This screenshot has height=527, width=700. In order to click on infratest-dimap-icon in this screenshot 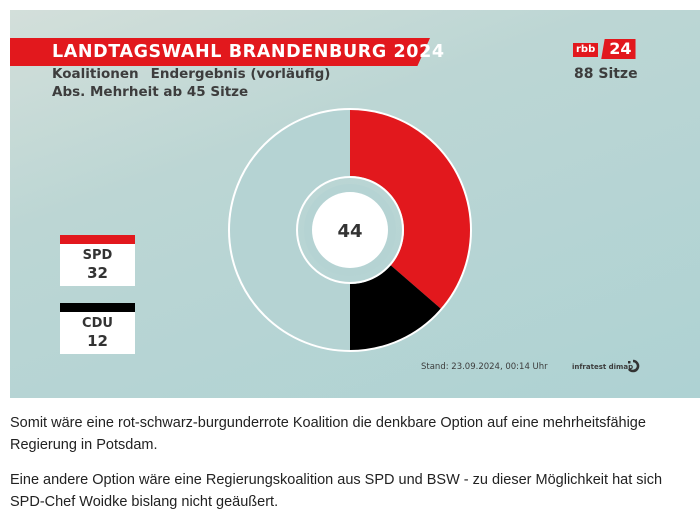, I will do `click(633, 366)`.